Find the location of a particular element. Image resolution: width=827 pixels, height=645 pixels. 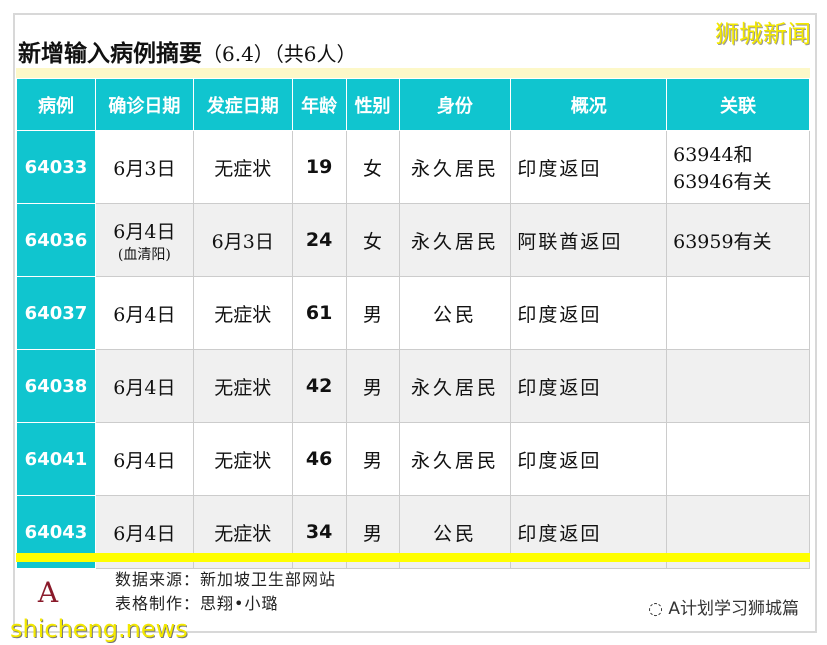

brand-logo-text: 狮城新闻 is located at coordinates (763, 34).